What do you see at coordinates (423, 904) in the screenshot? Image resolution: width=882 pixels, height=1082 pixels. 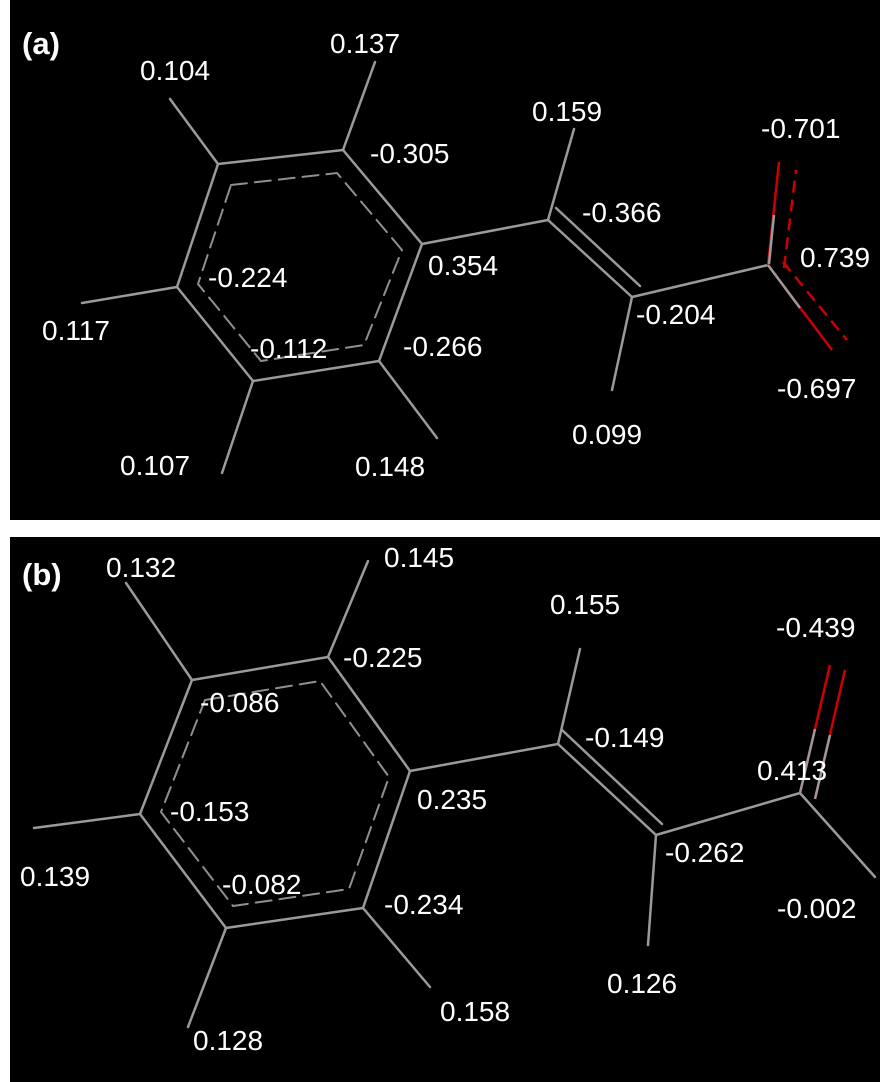 I see `charge-label: -0.234` at bounding box center [423, 904].